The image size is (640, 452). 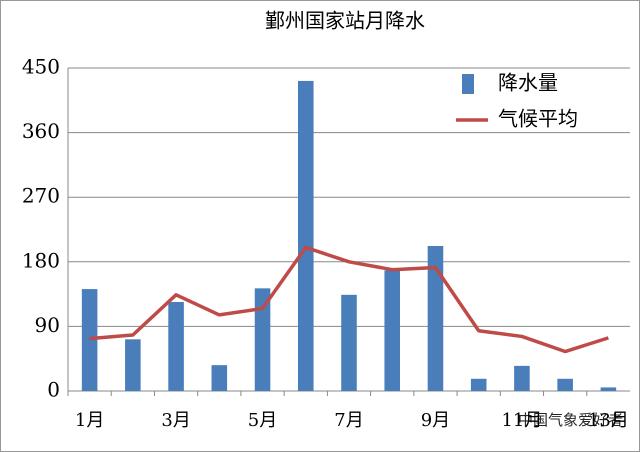 I want to click on x-tick-label: 5月, so click(x=262, y=420).